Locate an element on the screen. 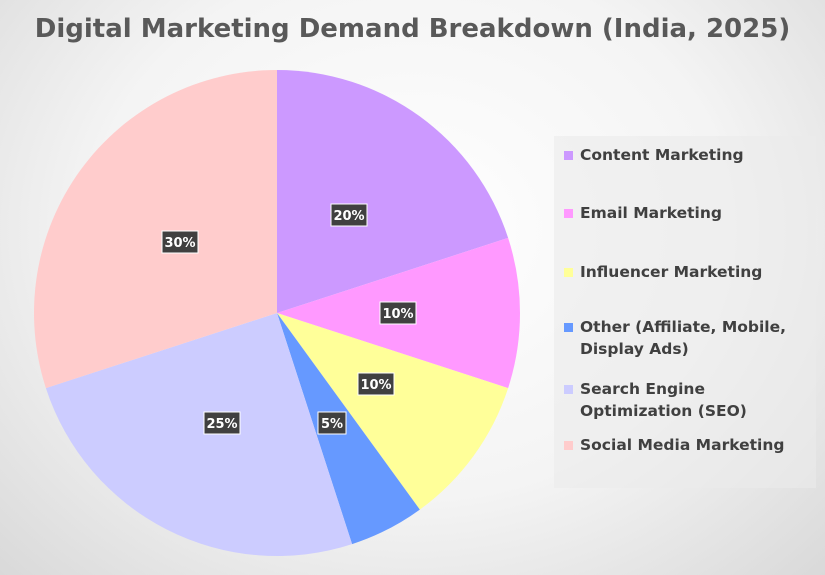 This screenshot has height=575, width=825. data-label-text: 25% is located at coordinates (221, 424).